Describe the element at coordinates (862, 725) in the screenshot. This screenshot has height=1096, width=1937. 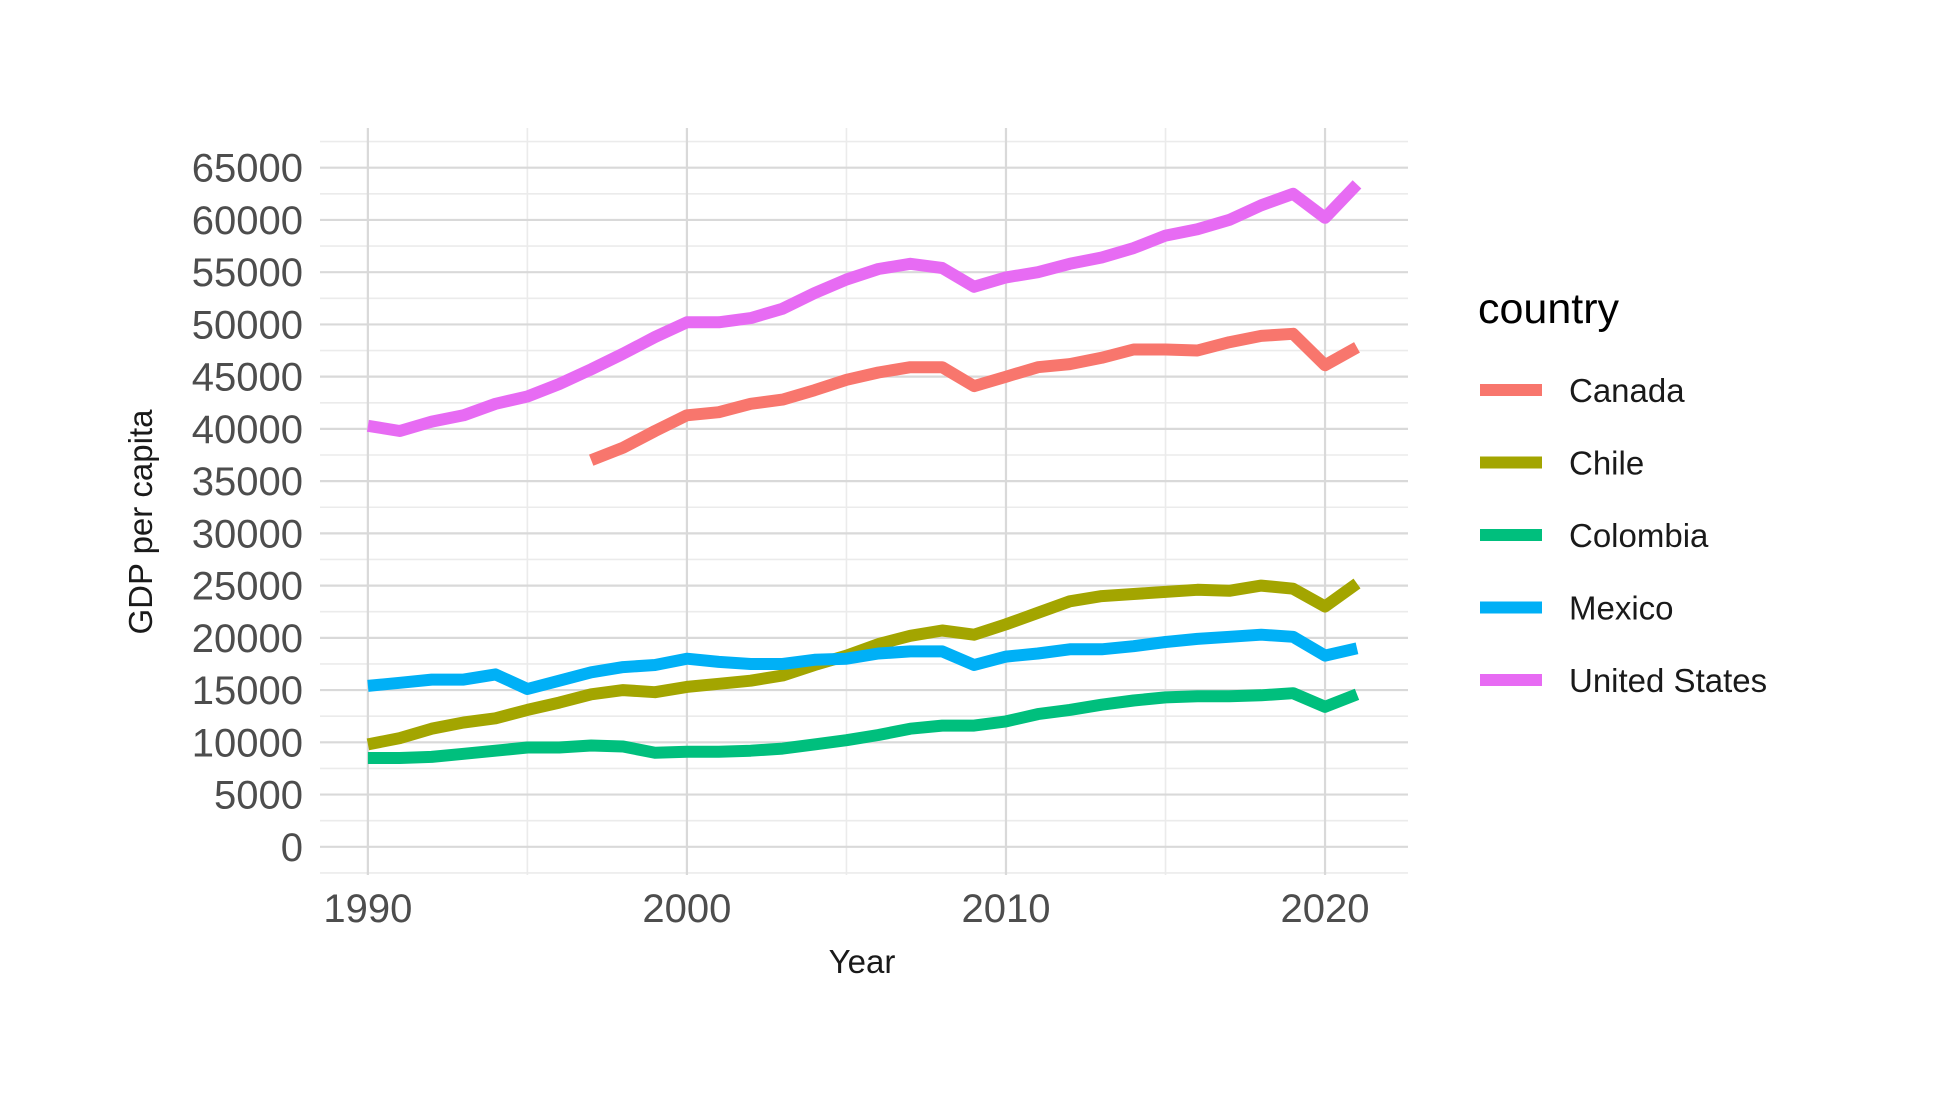
I see `series-line-colombia` at that location.